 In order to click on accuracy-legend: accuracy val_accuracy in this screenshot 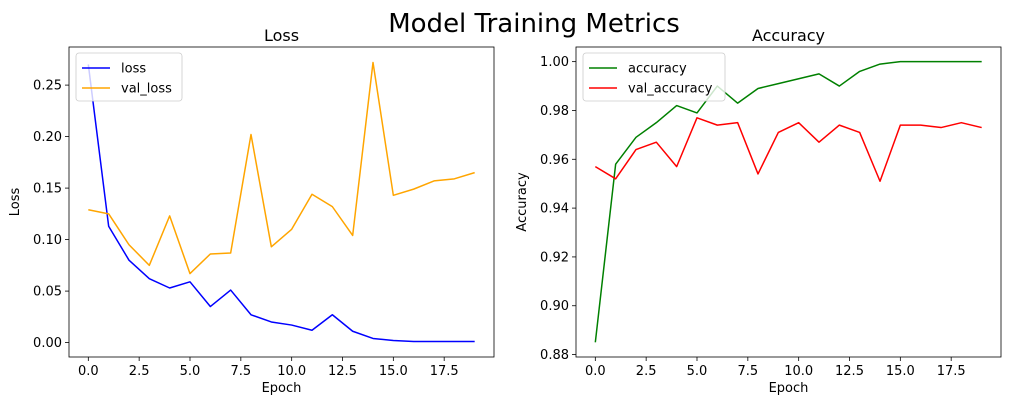, I will do `click(654, 77)`.